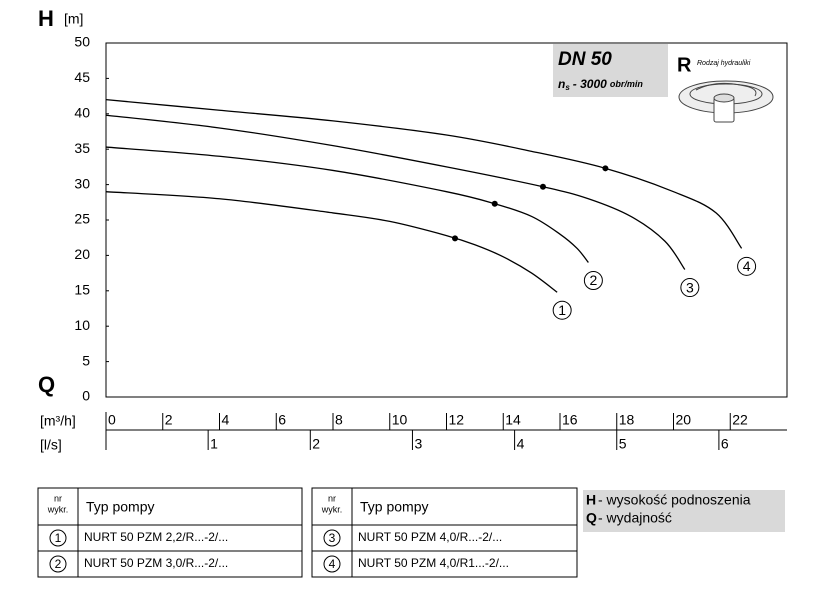 The width and height of the screenshot is (827, 592). Describe the element at coordinates (418, 444) in the screenshot. I see `x2-tick-label: 3` at that location.